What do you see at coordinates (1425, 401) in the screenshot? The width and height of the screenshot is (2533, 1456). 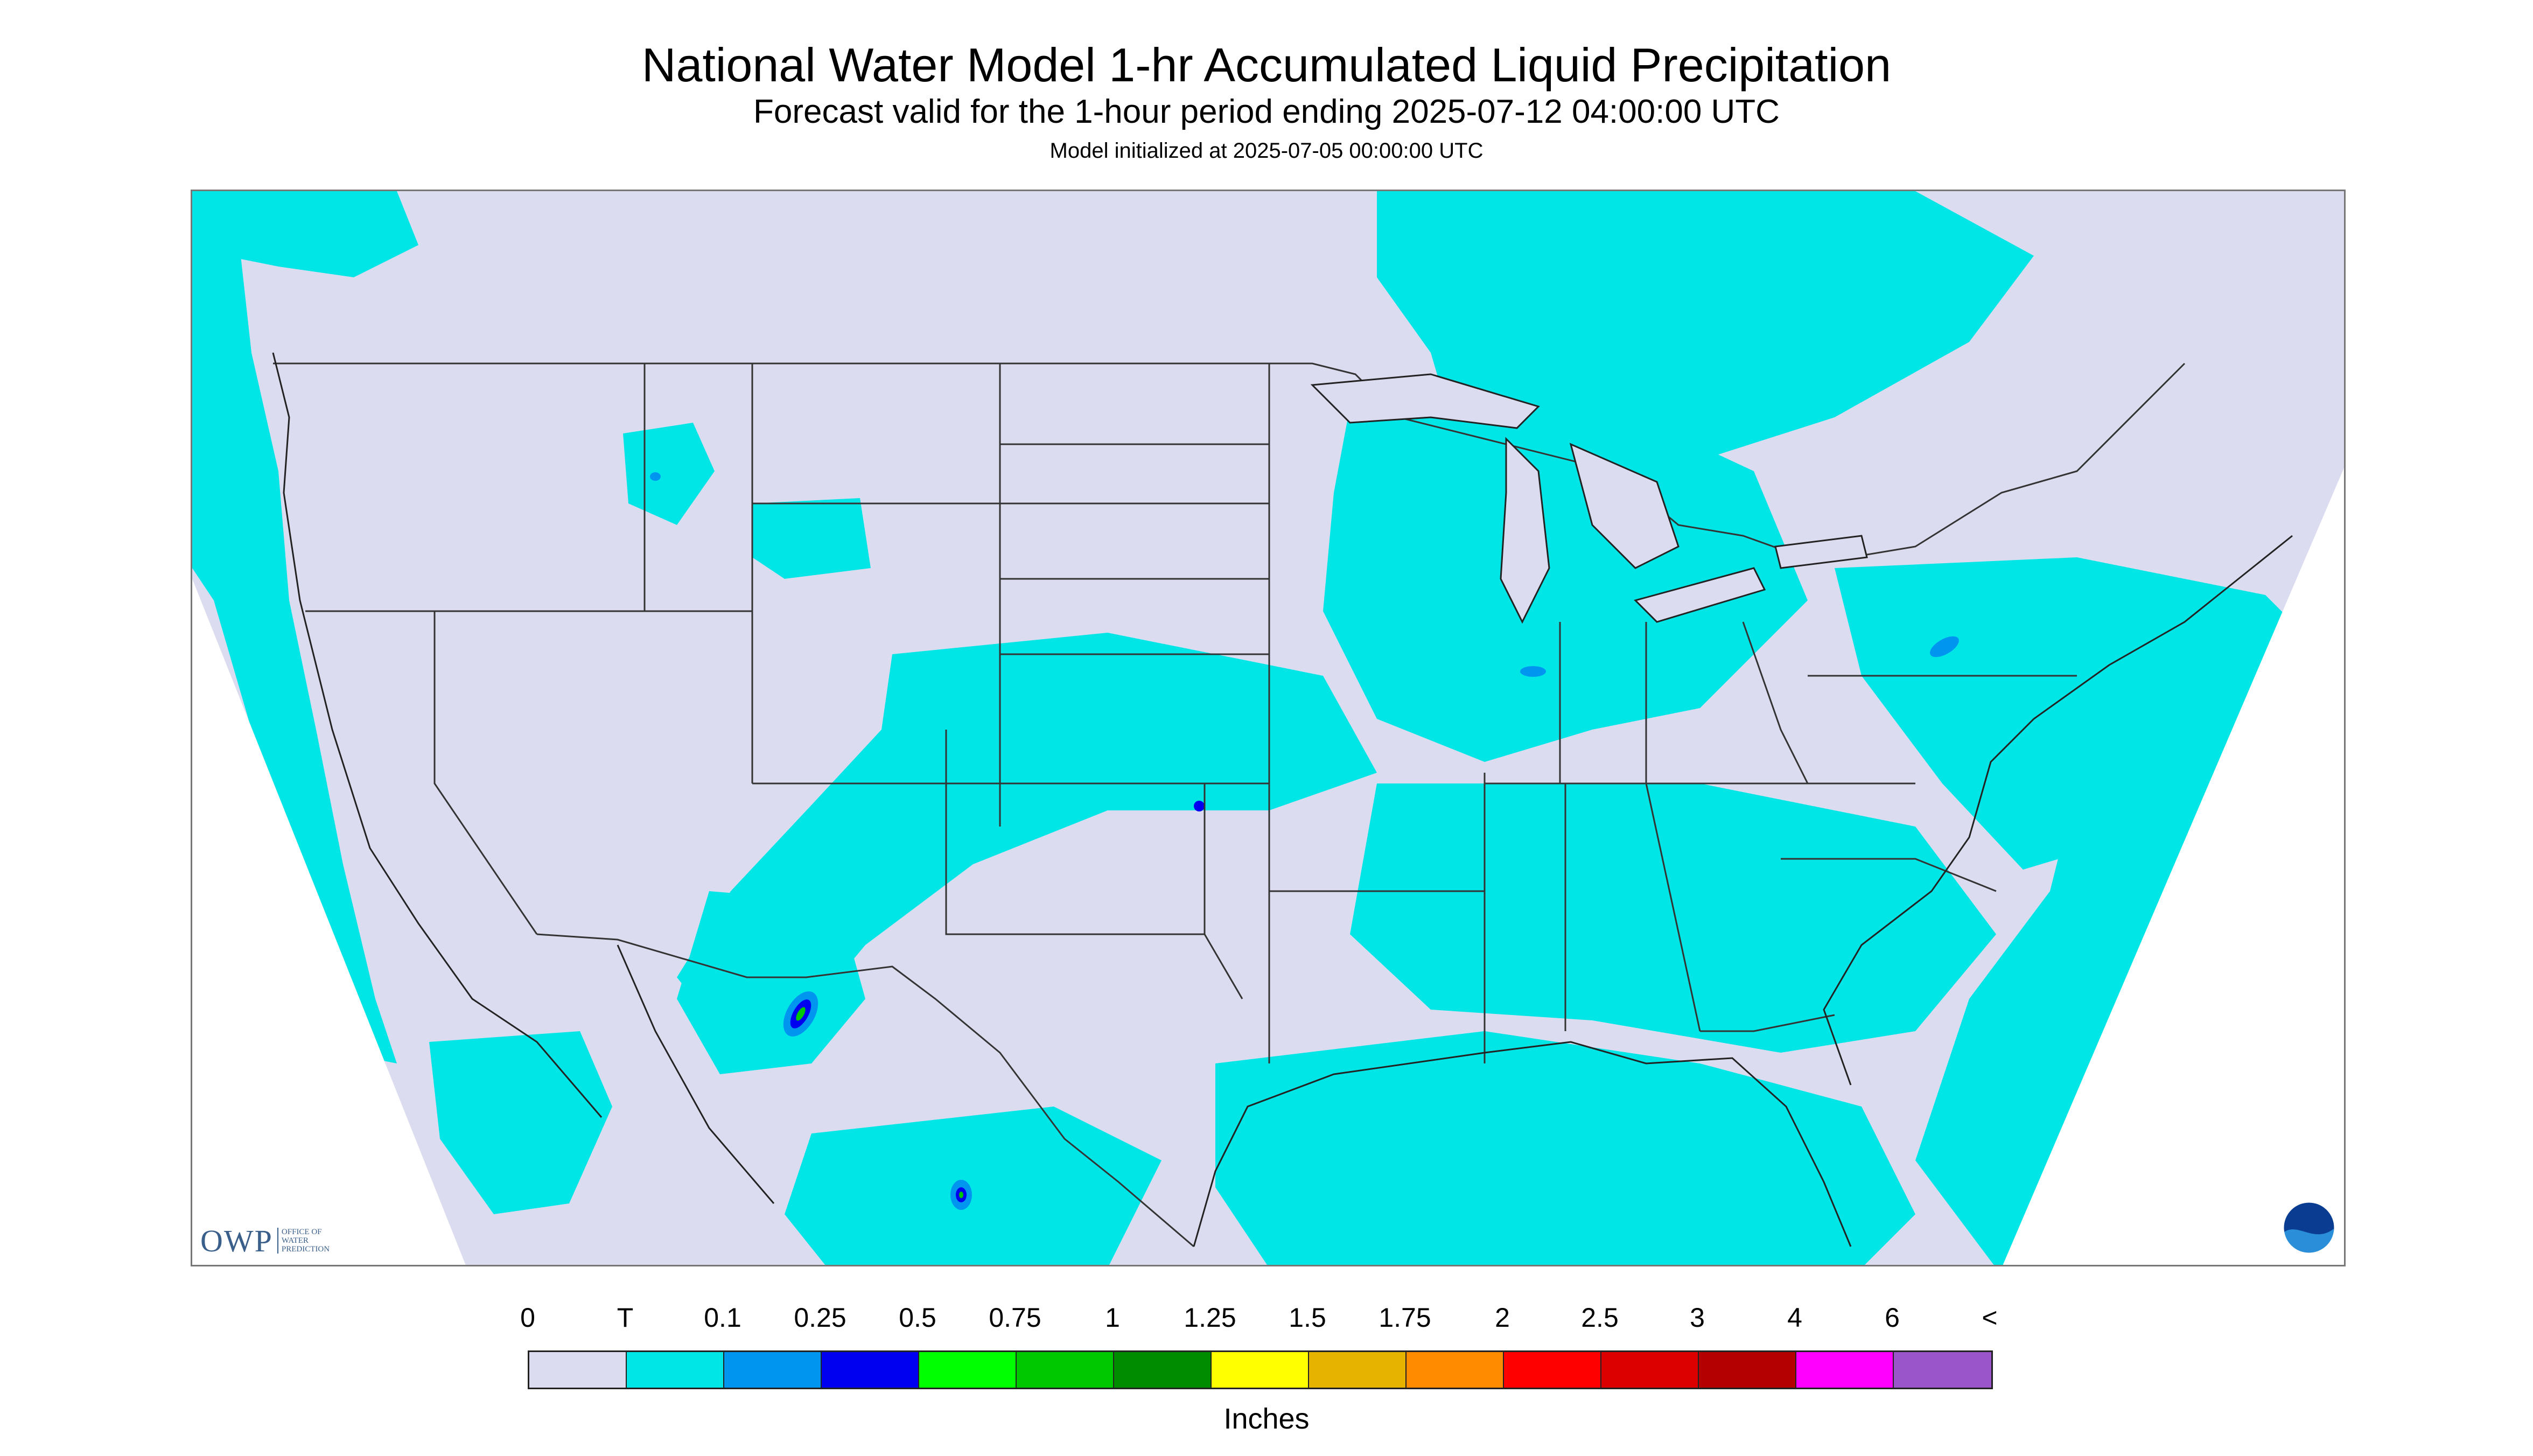 I see `lake-superior` at bounding box center [1425, 401].